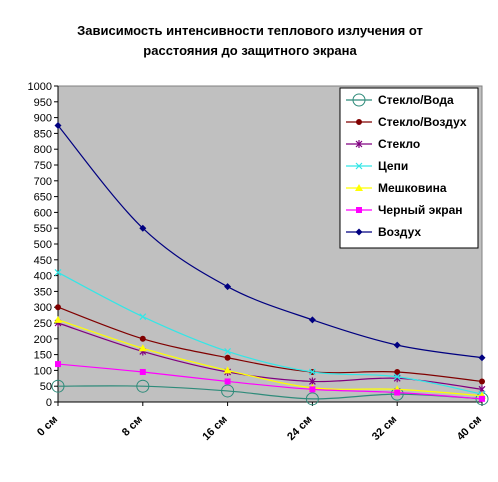  I want to click on x-tick-label: 24 см, so click(299, 428).